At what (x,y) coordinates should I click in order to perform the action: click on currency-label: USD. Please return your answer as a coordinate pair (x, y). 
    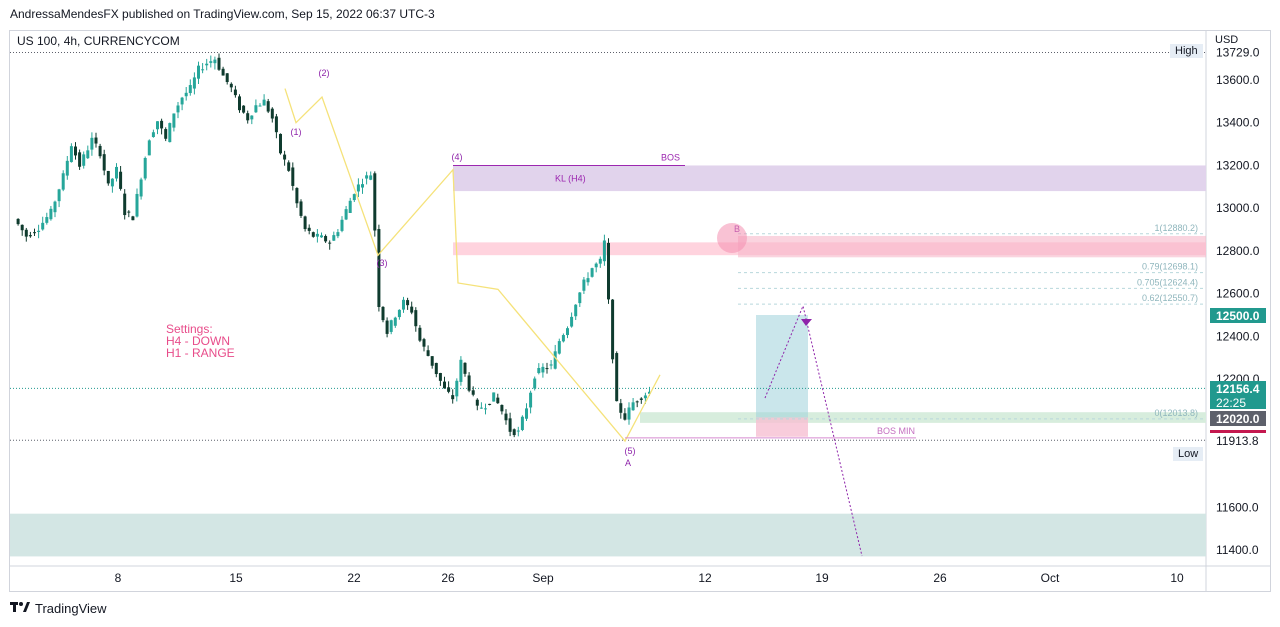
    Looking at the image, I should click on (1227, 40).